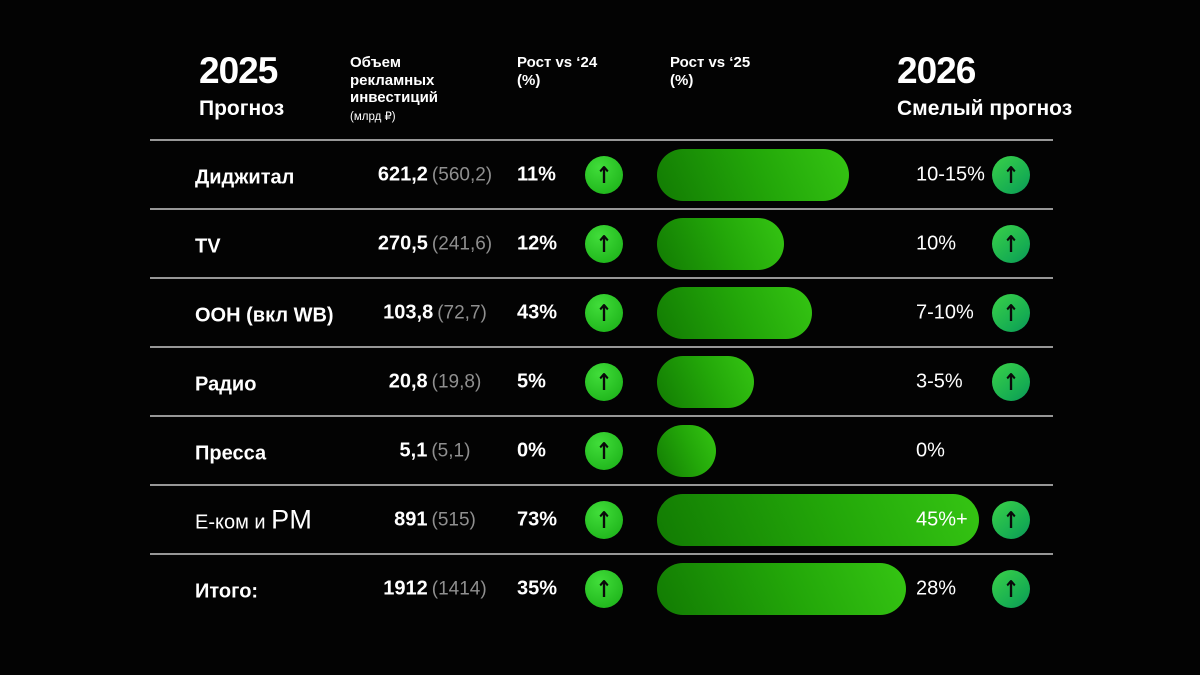 The width and height of the screenshot is (1200, 675). What do you see at coordinates (402, 243) in the screenshot?
I see `value-2025: 270,5` at bounding box center [402, 243].